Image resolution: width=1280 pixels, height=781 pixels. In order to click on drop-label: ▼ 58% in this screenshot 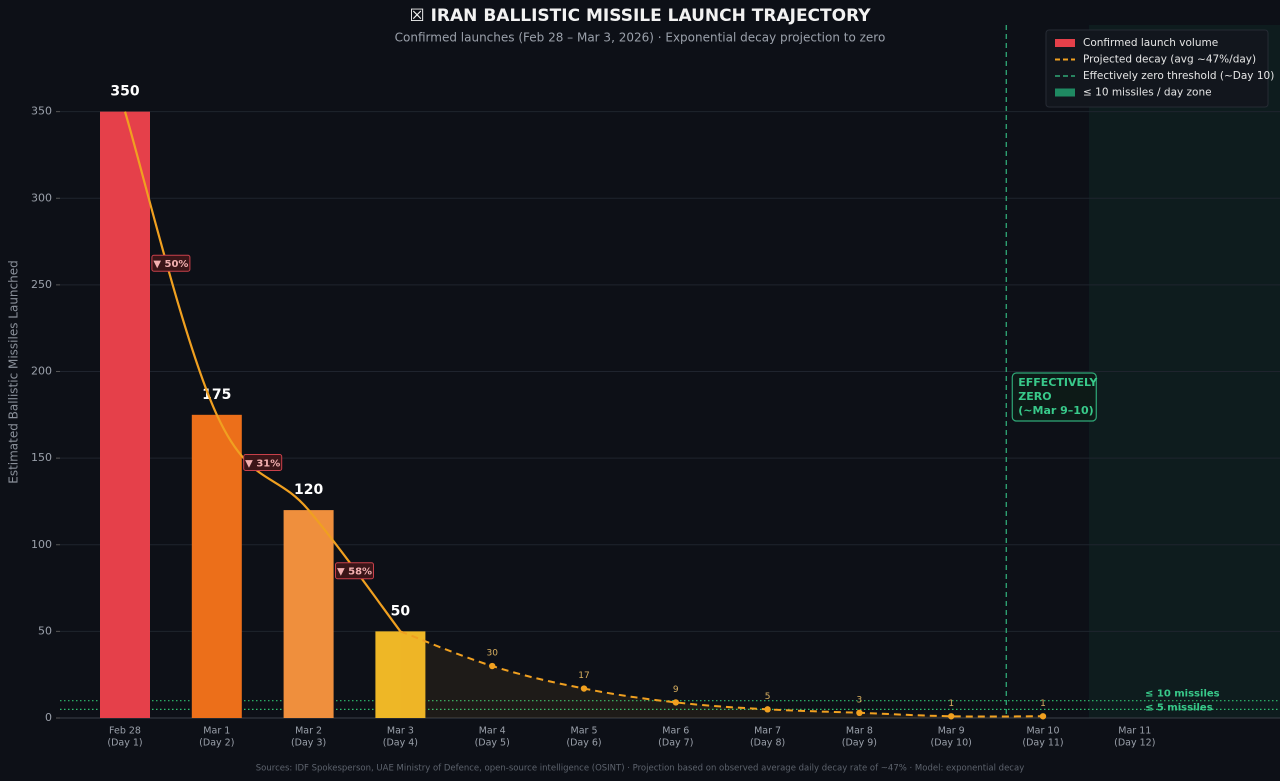, I will do `click(354, 572)`.